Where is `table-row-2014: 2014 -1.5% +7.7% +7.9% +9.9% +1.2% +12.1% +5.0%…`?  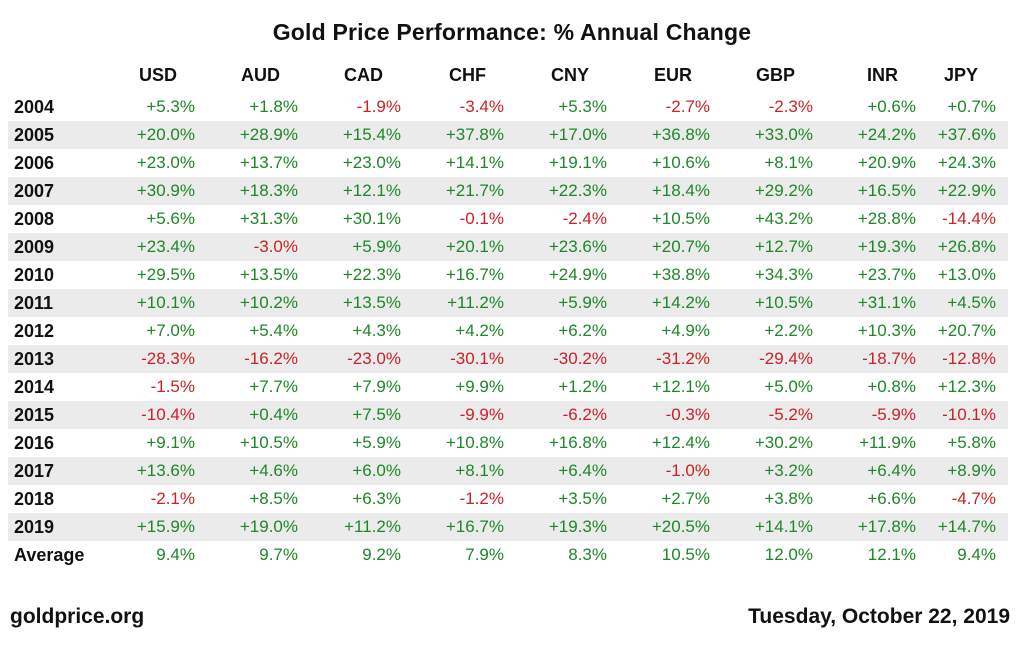 table-row-2014: 2014 -1.5% +7.7% +7.9% +9.9% +1.2% +12.1% +5.0%… is located at coordinates (508, 387).